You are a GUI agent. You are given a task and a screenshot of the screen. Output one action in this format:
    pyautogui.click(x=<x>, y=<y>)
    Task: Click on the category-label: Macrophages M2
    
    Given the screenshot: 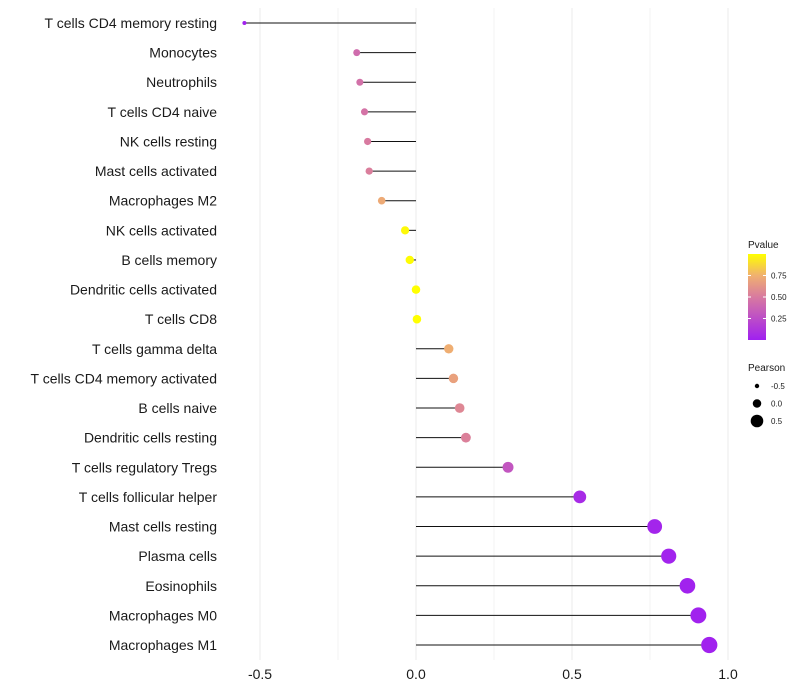 What is the action you would take?
    pyautogui.click(x=163, y=201)
    